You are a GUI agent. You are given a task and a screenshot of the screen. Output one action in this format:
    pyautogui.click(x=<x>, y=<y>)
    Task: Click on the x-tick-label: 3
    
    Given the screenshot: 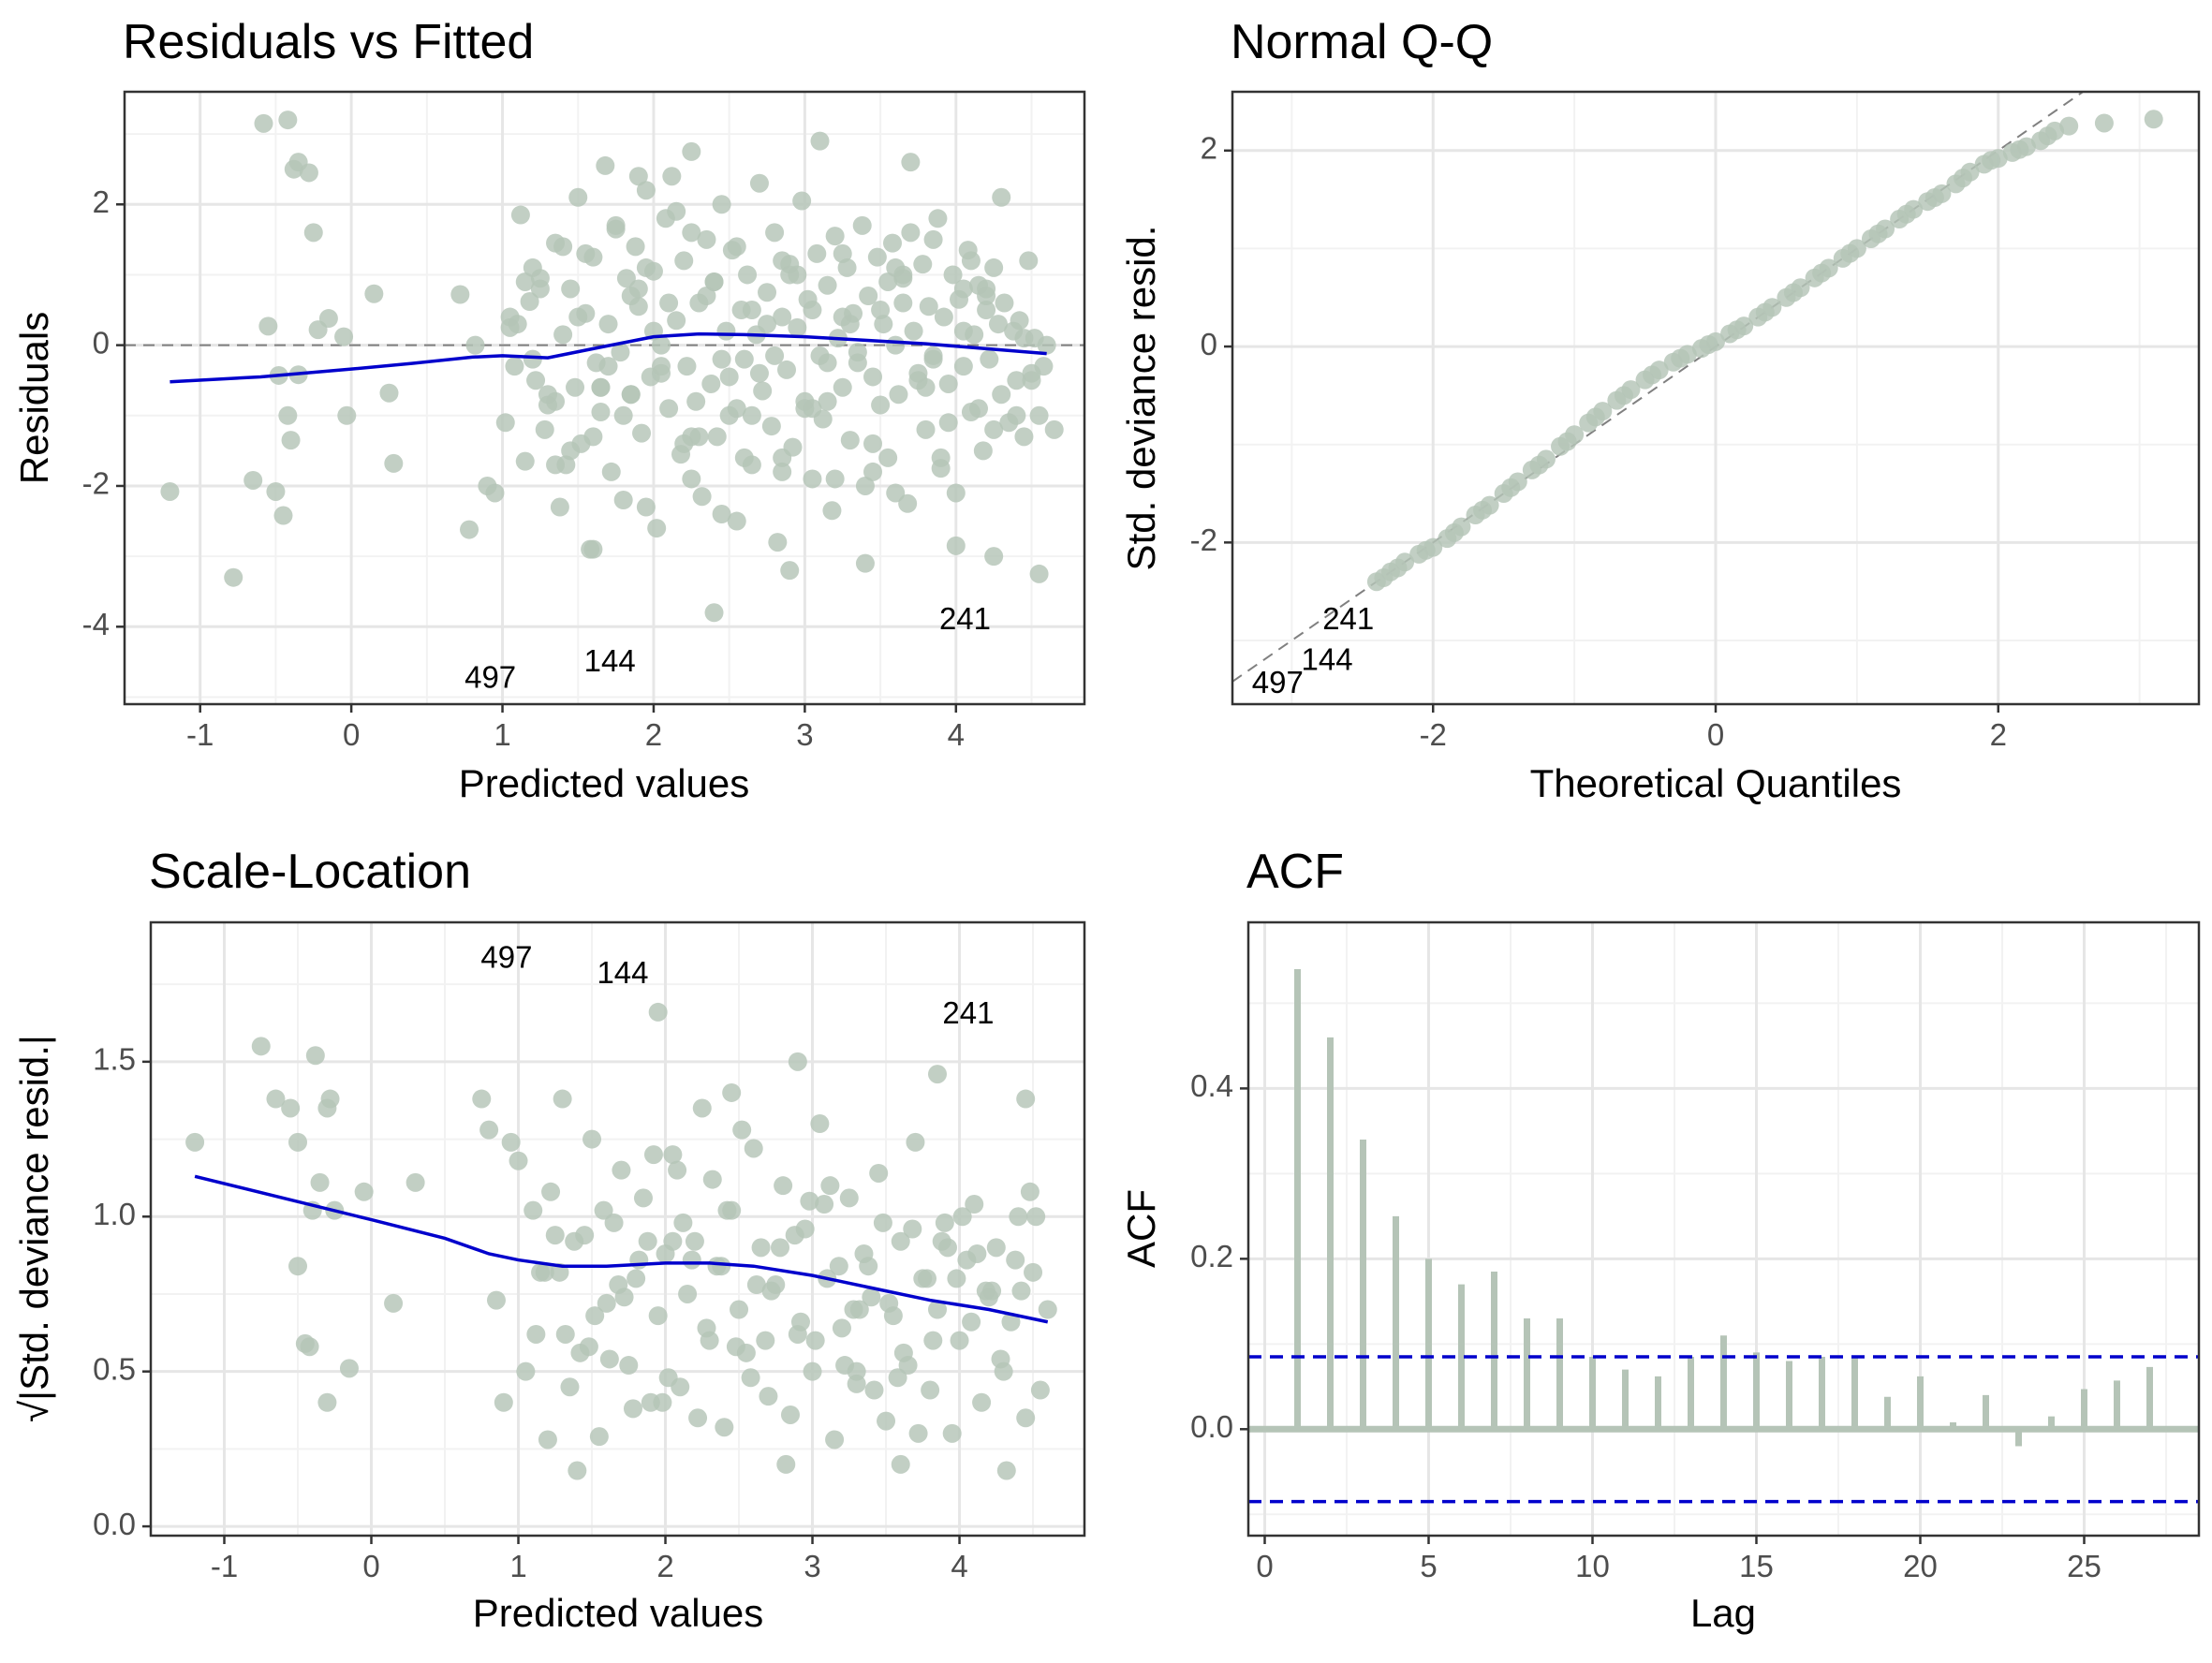 What is the action you would take?
    pyautogui.click(x=805, y=734)
    